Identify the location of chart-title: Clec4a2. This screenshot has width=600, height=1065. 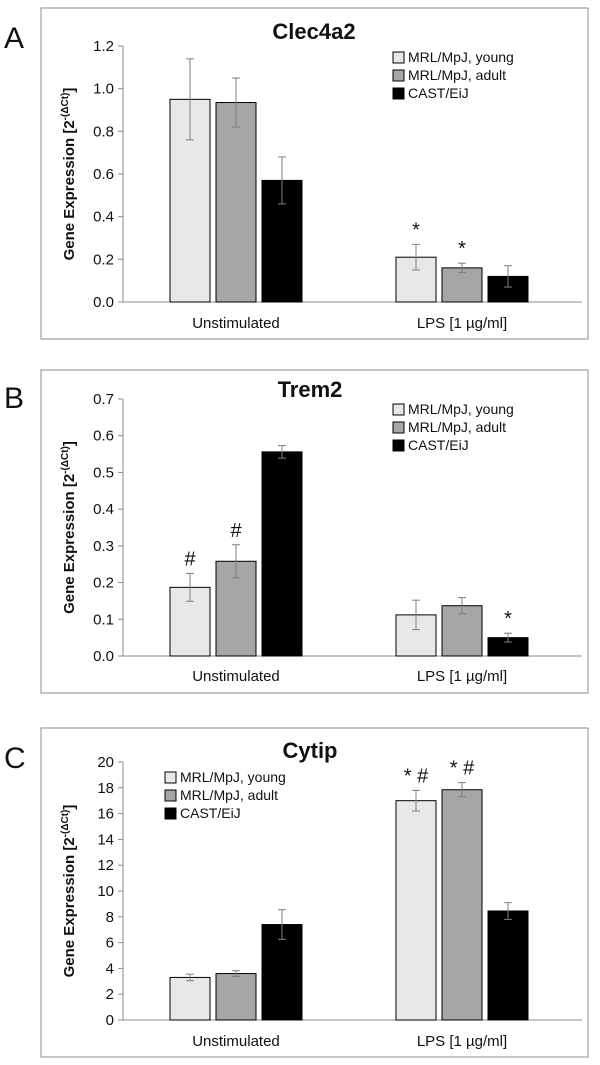
(313, 31).